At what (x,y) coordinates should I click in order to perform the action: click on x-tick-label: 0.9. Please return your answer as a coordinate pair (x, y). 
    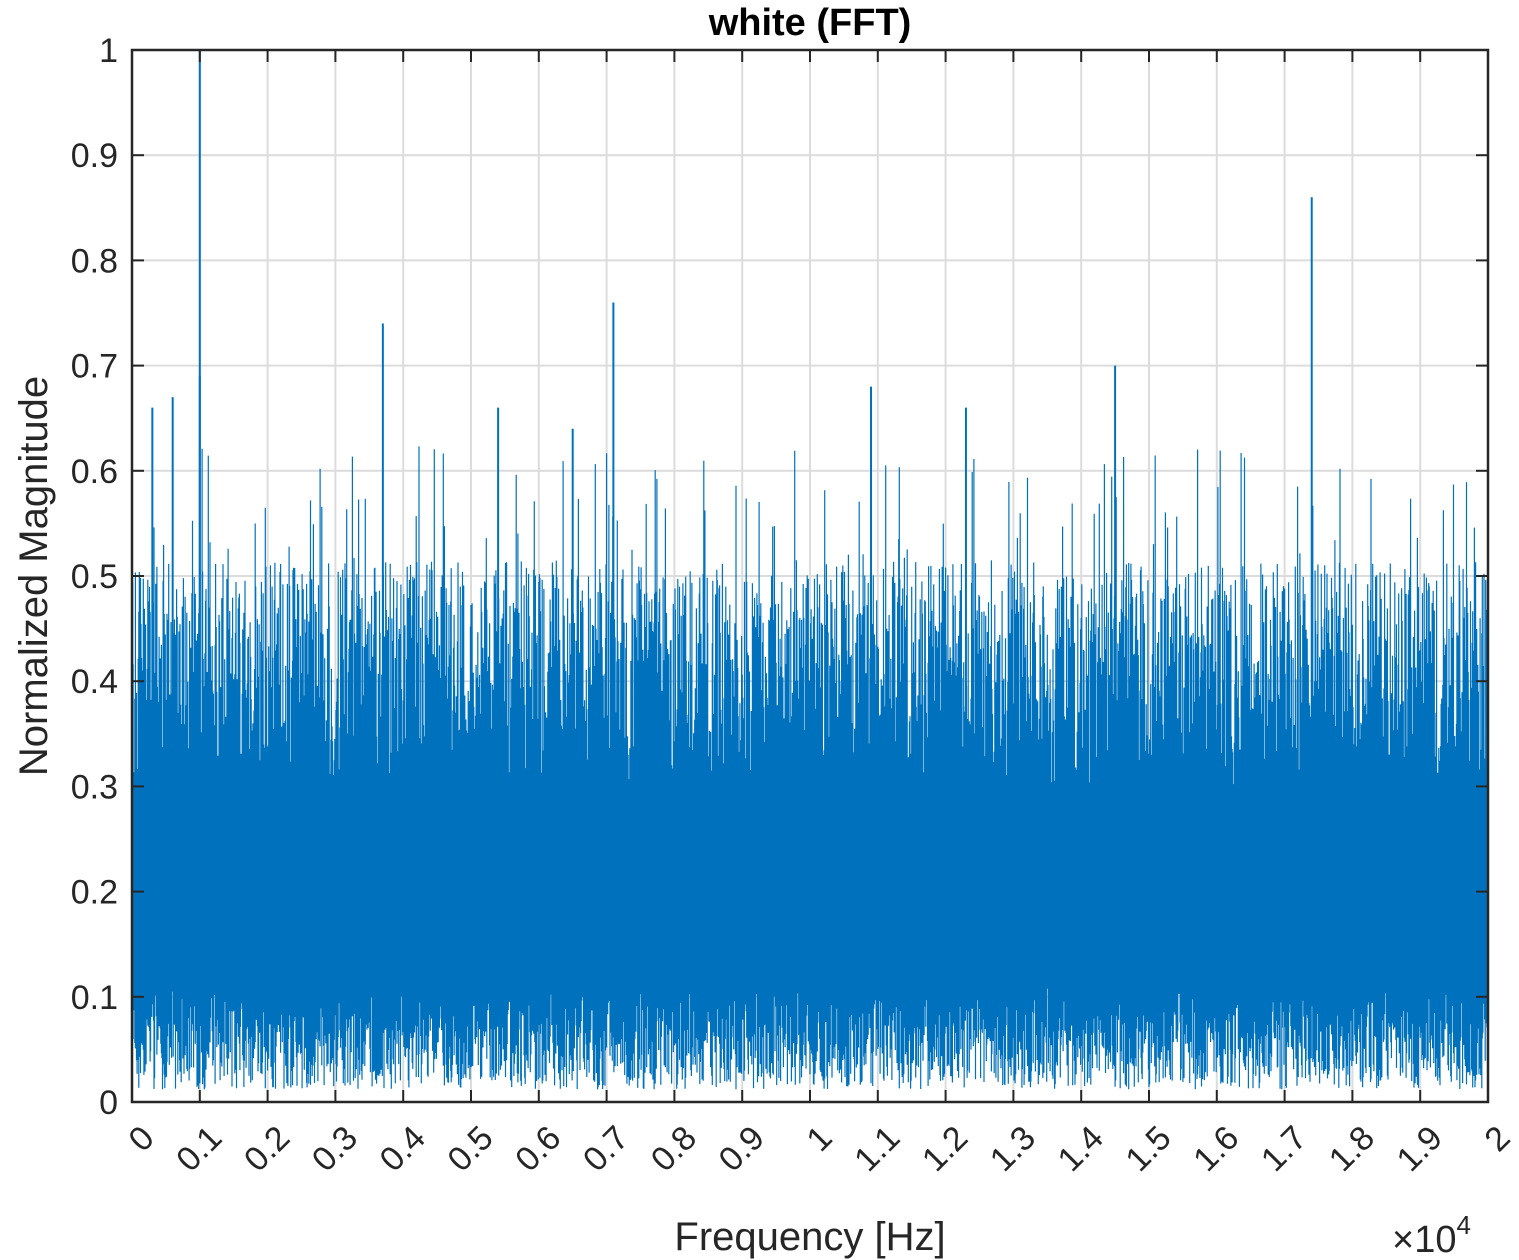
    Looking at the image, I should click on (742, 1149).